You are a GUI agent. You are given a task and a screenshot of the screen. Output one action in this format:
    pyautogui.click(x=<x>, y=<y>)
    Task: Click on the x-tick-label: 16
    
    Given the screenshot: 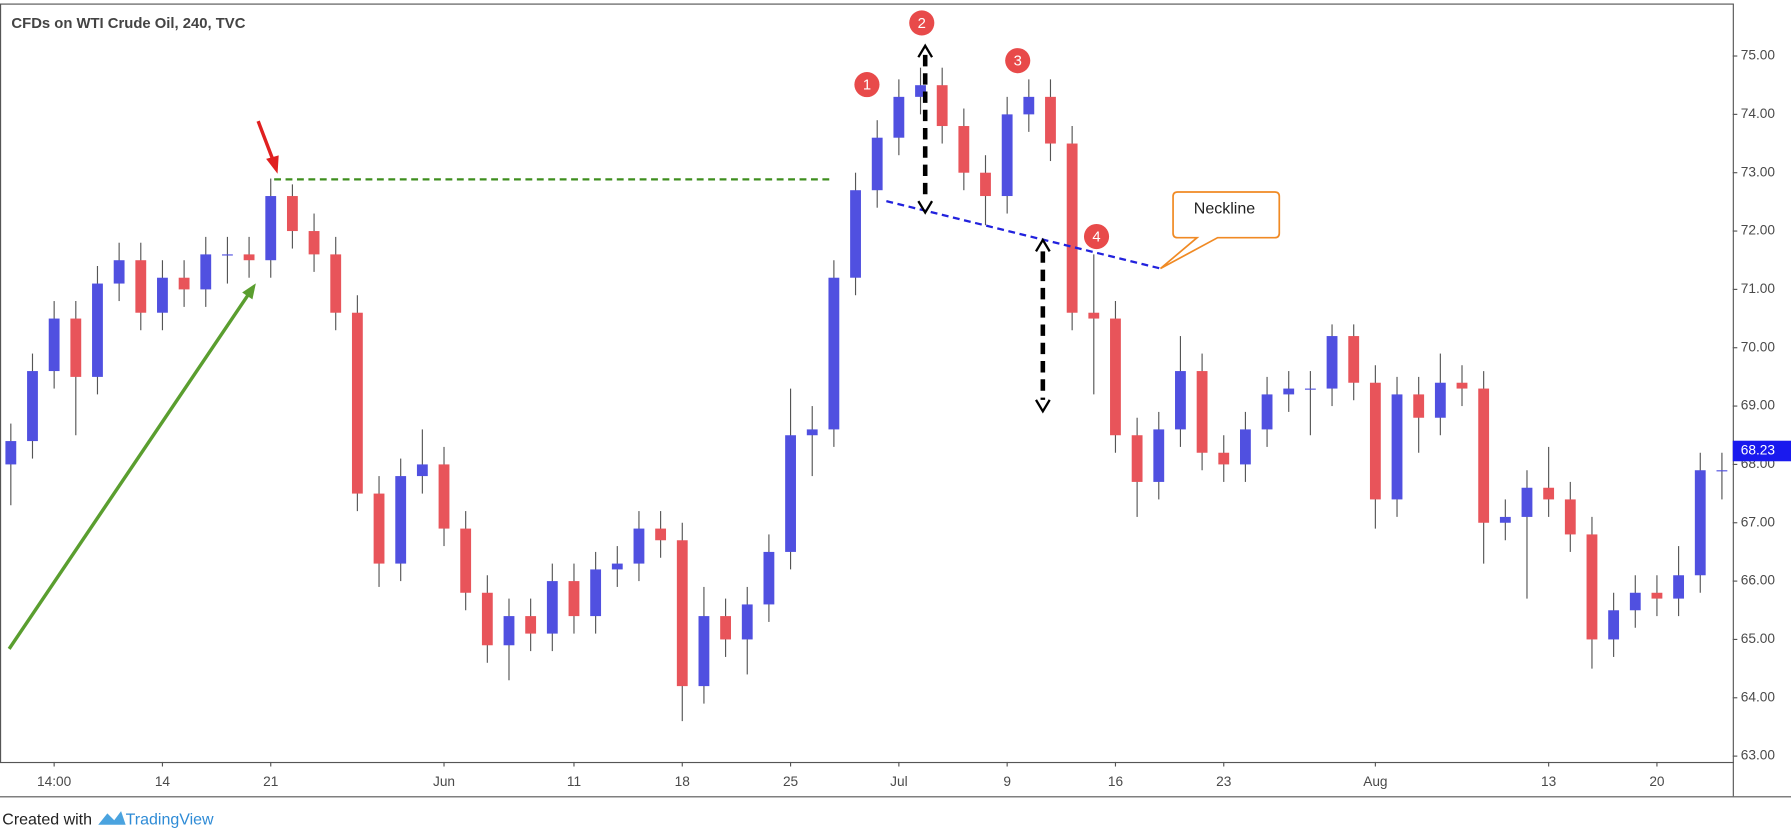 What is the action you would take?
    pyautogui.click(x=1116, y=781)
    